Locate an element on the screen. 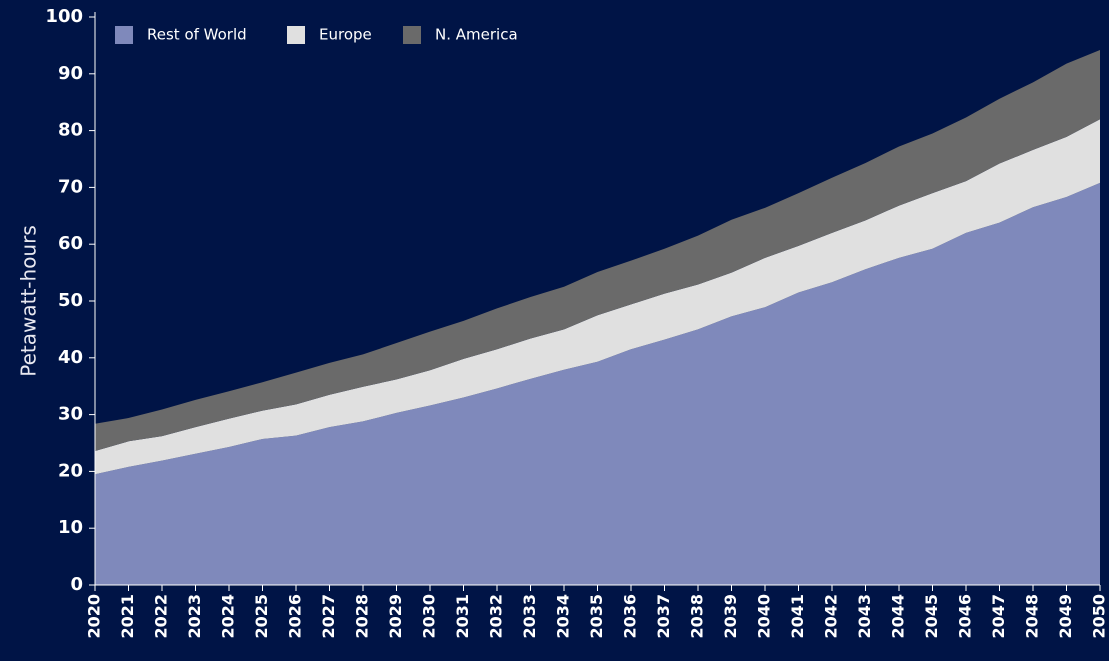 The image size is (1109, 661). x-tick-label: 2030 is located at coordinates (429, 616).